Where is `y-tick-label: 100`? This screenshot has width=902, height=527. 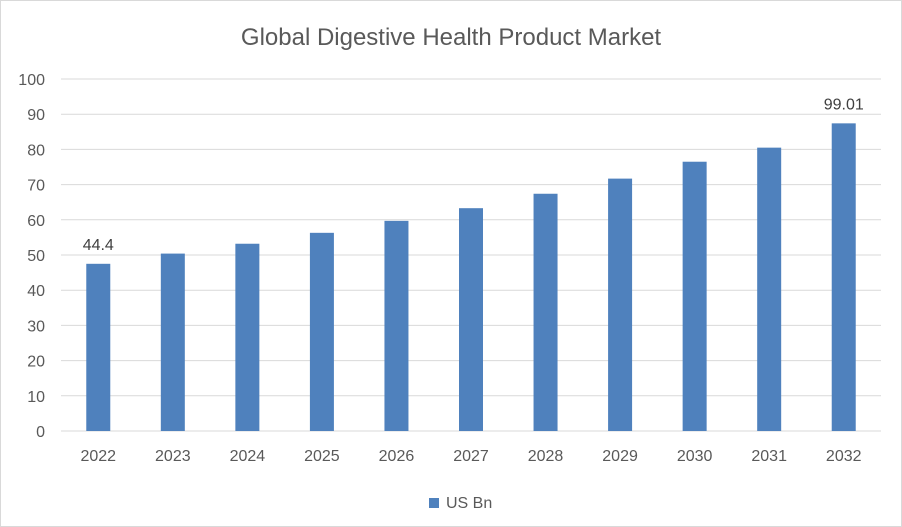 y-tick-label: 100 is located at coordinates (31, 80).